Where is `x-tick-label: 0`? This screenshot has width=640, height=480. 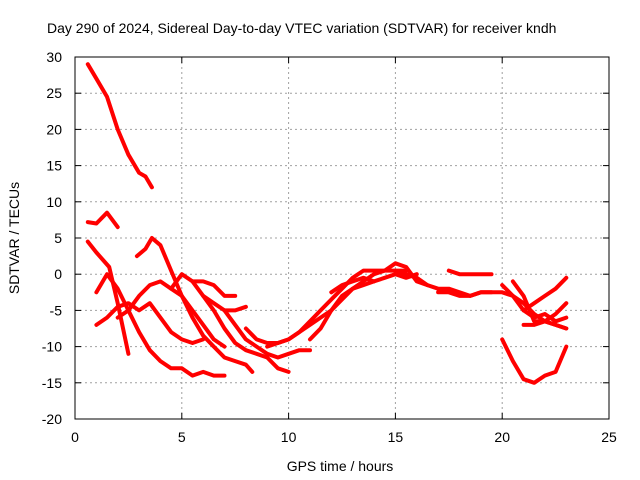
x-tick-label: 0 is located at coordinates (75, 437).